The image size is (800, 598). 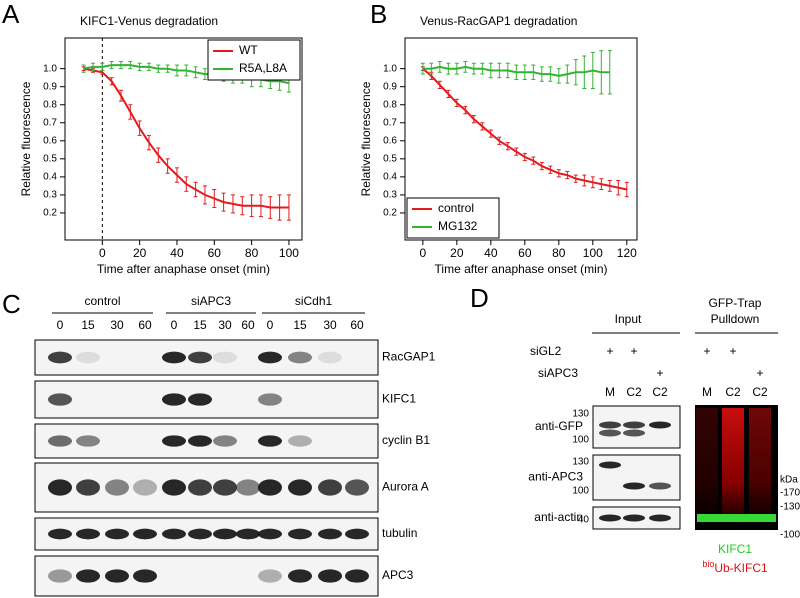 What do you see at coordinates (399, 399) in the screenshot?
I see `row-label: KIFC1` at bounding box center [399, 399].